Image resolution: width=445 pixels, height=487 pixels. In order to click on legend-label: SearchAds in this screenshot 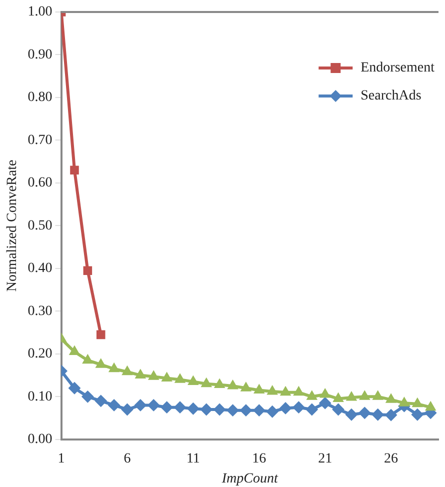, I will do `click(391, 96)`.